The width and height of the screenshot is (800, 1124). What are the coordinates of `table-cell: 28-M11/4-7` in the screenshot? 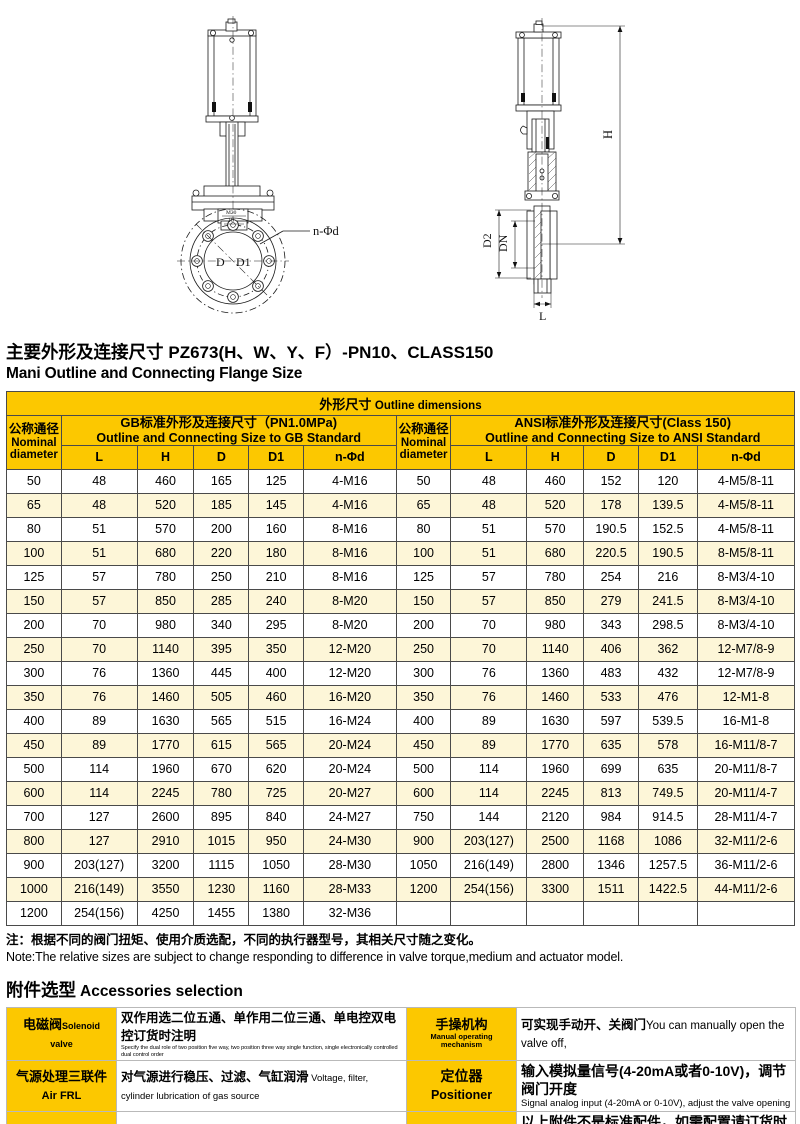 It's located at (746, 817).